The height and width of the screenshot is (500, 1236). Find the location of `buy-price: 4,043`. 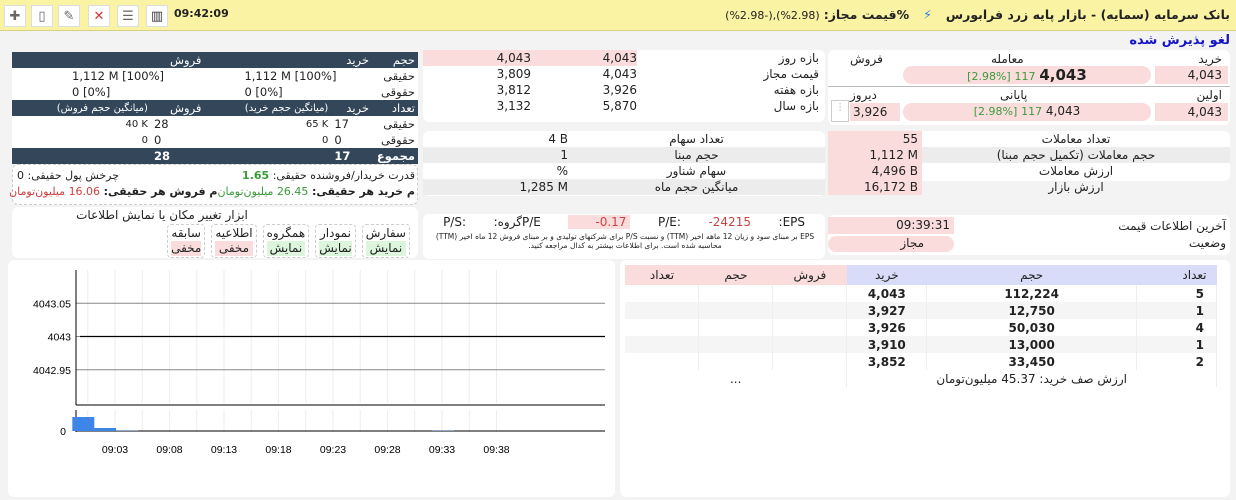

buy-price: 4,043 is located at coordinates (1191, 75).